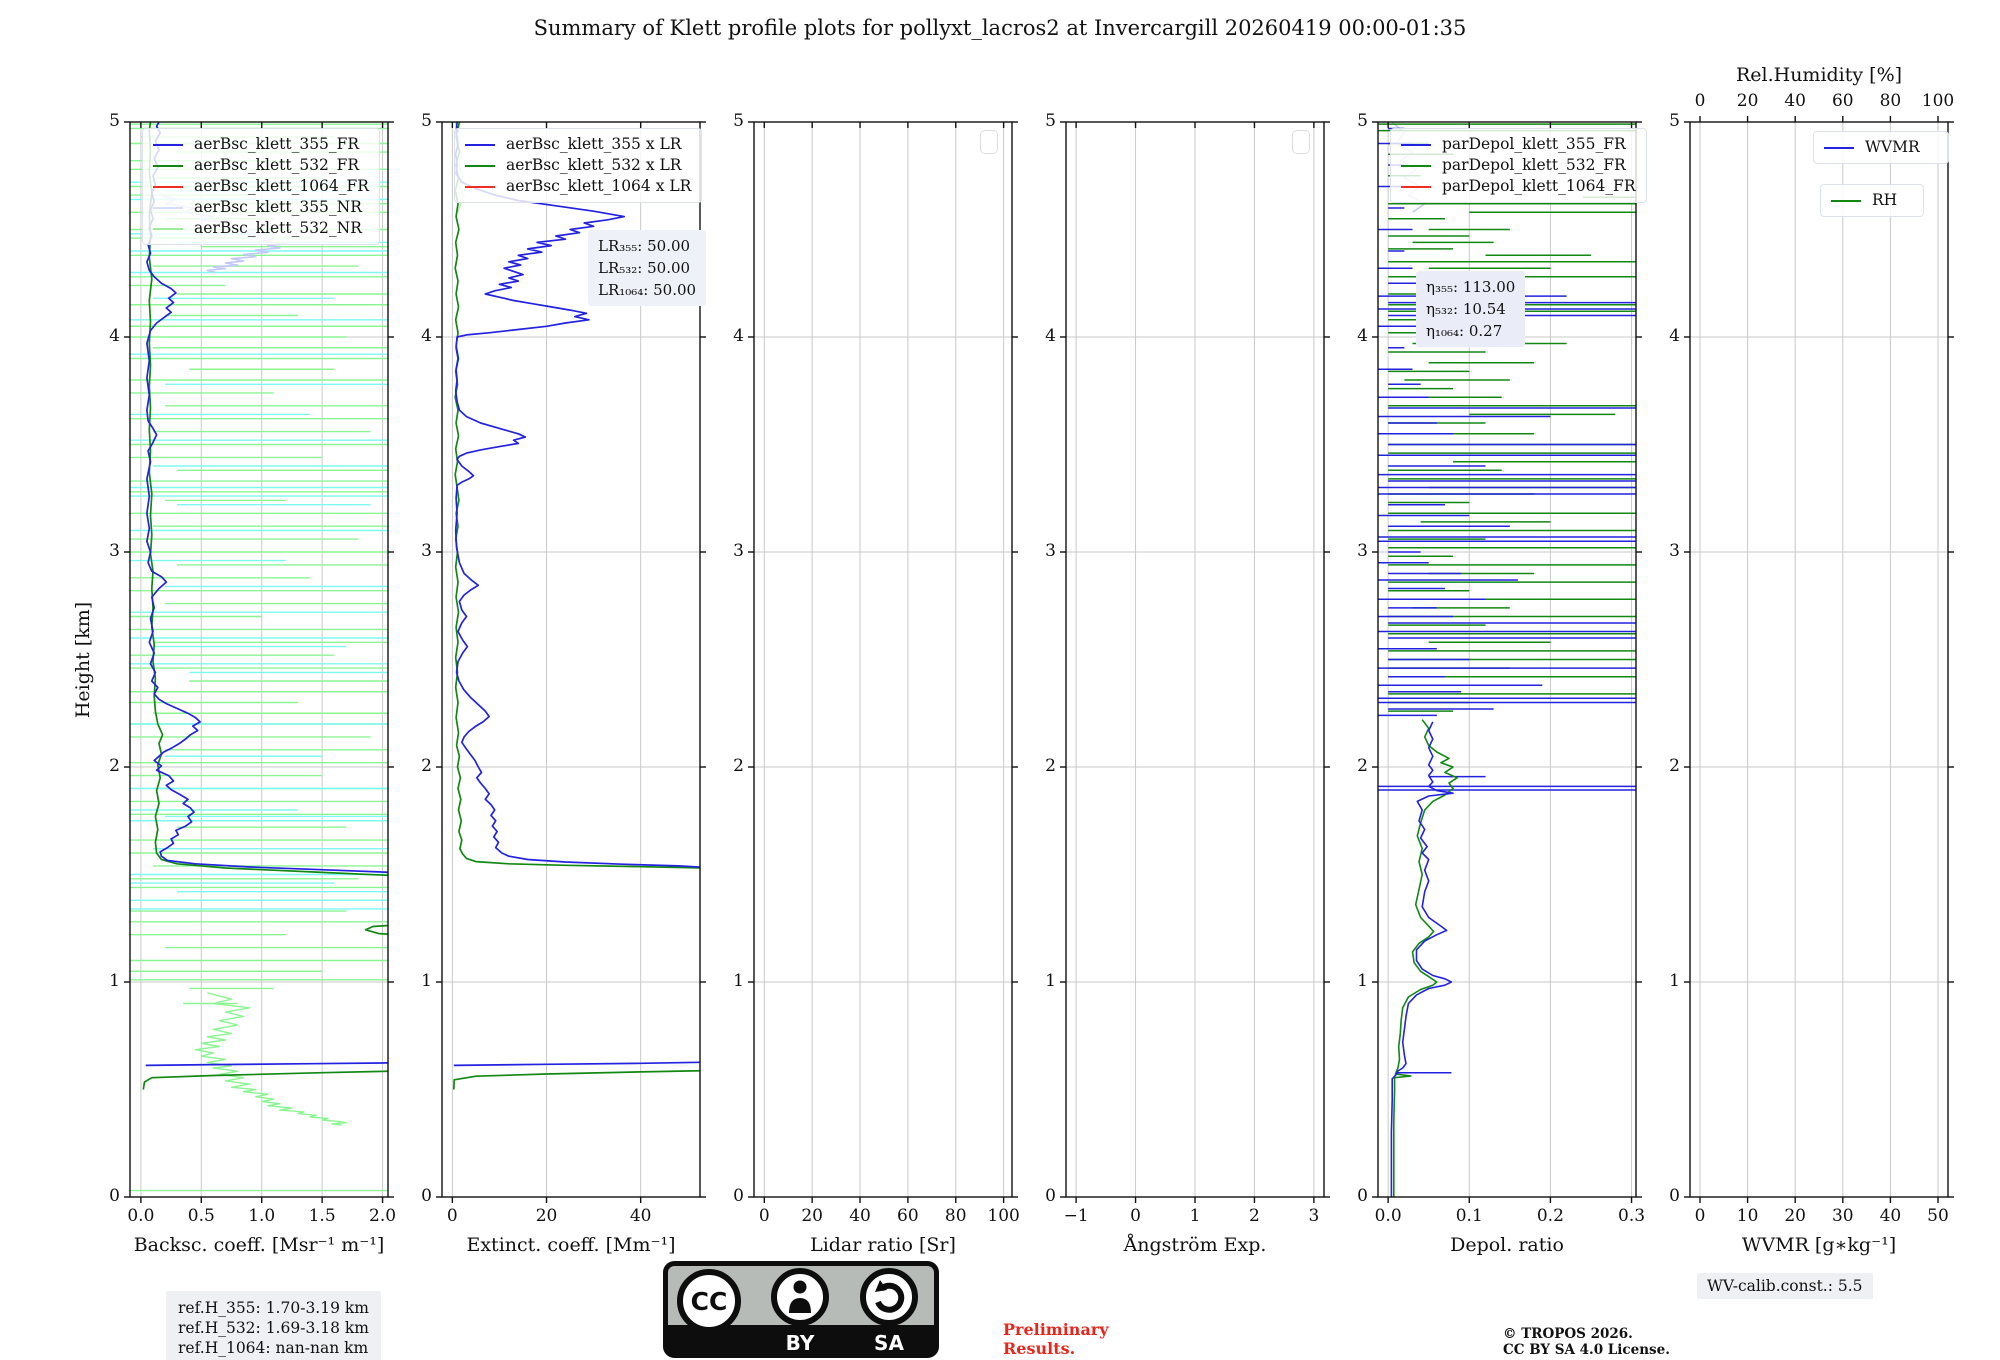  I want to click on cc-sa-label: SA, so click(889, 1343).